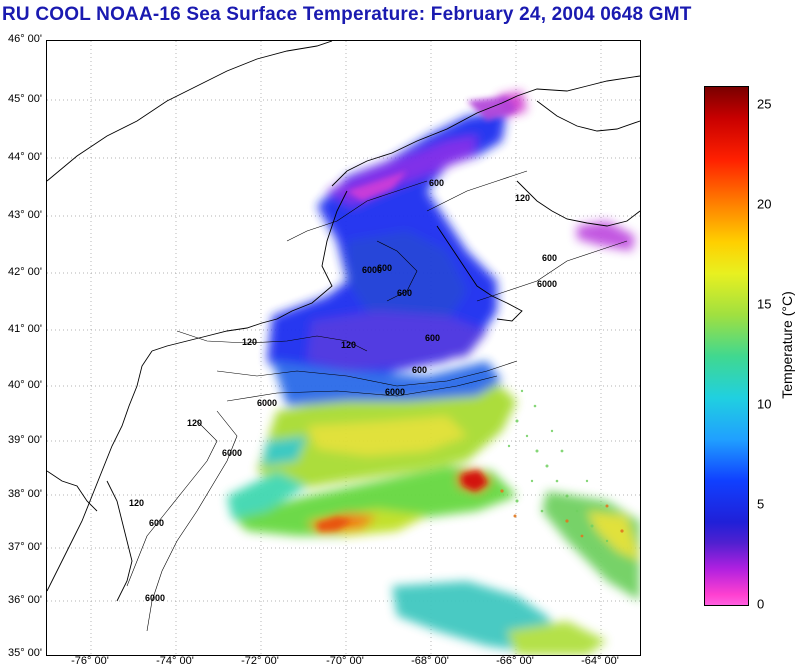  I want to click on colorbar-tick: 15, so click(764, 304).